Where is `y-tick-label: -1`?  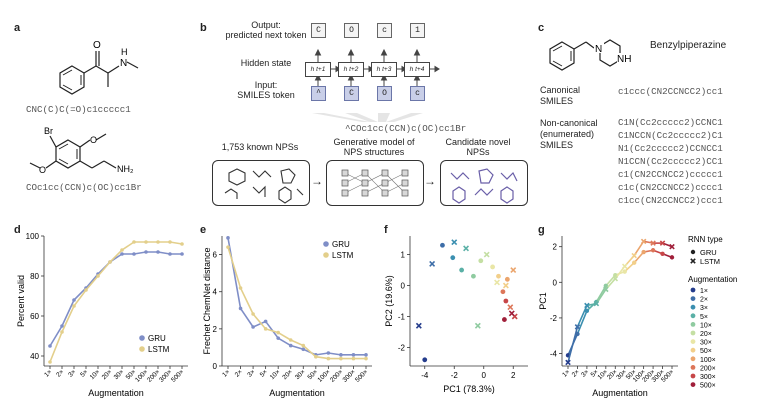
y-tick-label: -1 is located at coordinates (402, 316).